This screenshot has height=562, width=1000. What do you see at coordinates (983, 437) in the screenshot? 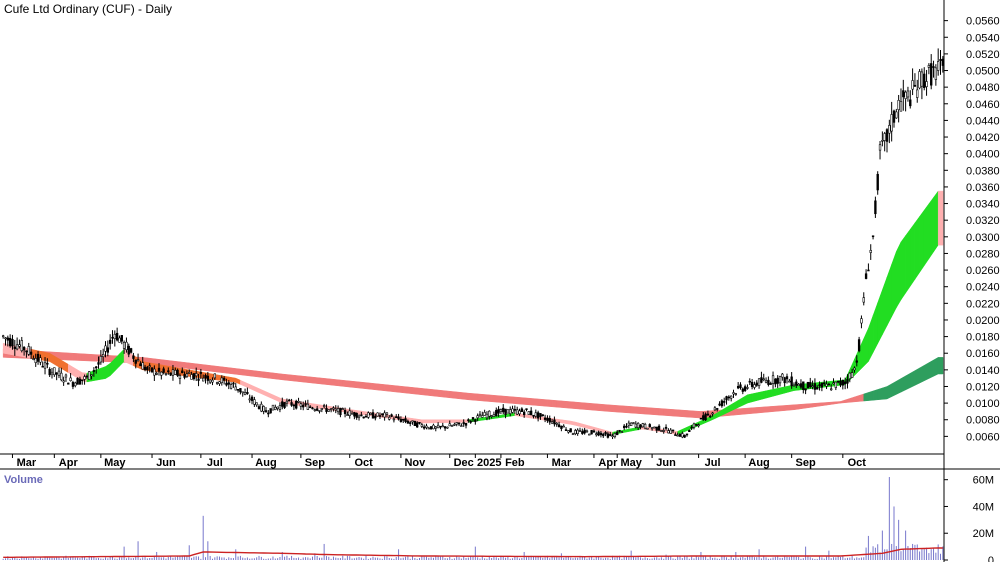
I see `price-tick-label: 0.0060` at bounding box center [983, 437].